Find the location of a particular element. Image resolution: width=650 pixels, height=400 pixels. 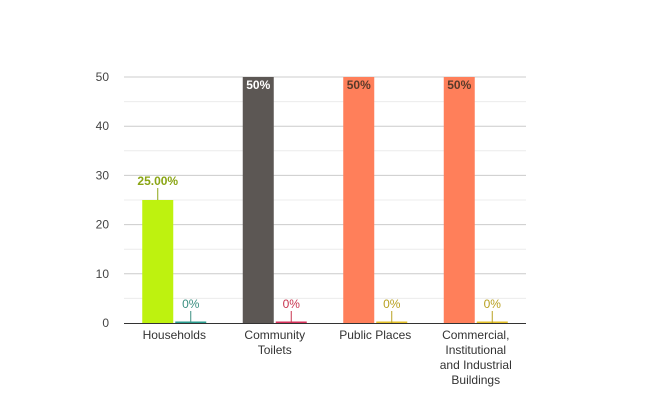

x-tick-label-line: Toilets is located at coordinates (275, 350).